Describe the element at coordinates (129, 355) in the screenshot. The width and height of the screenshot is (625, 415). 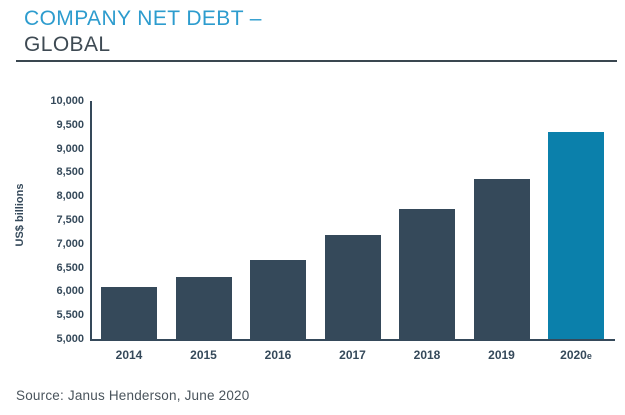
I see `x-tick-label-2014: 2014` at that location.